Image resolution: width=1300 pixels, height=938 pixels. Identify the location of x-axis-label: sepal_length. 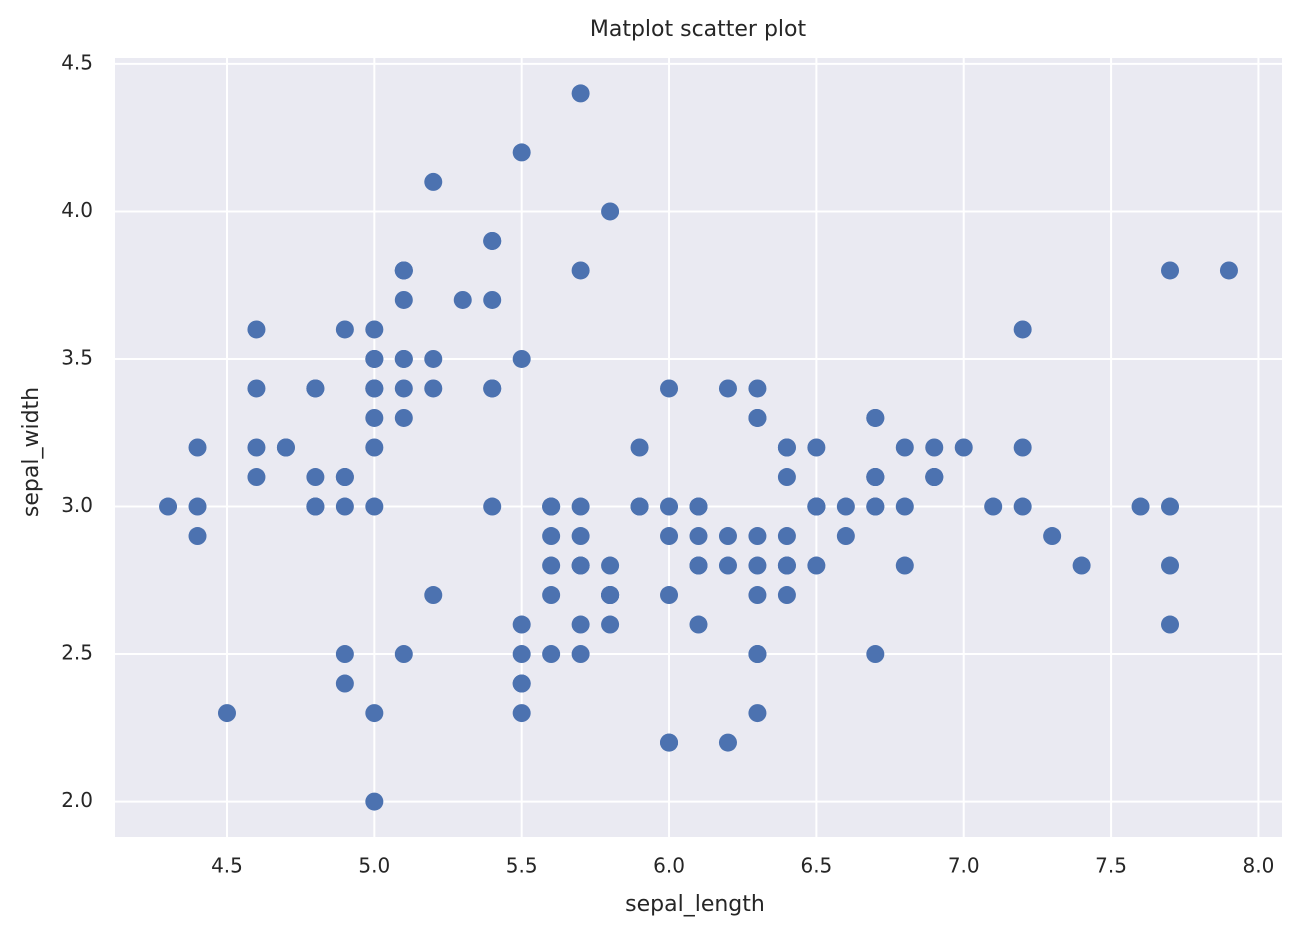
(695, 904).